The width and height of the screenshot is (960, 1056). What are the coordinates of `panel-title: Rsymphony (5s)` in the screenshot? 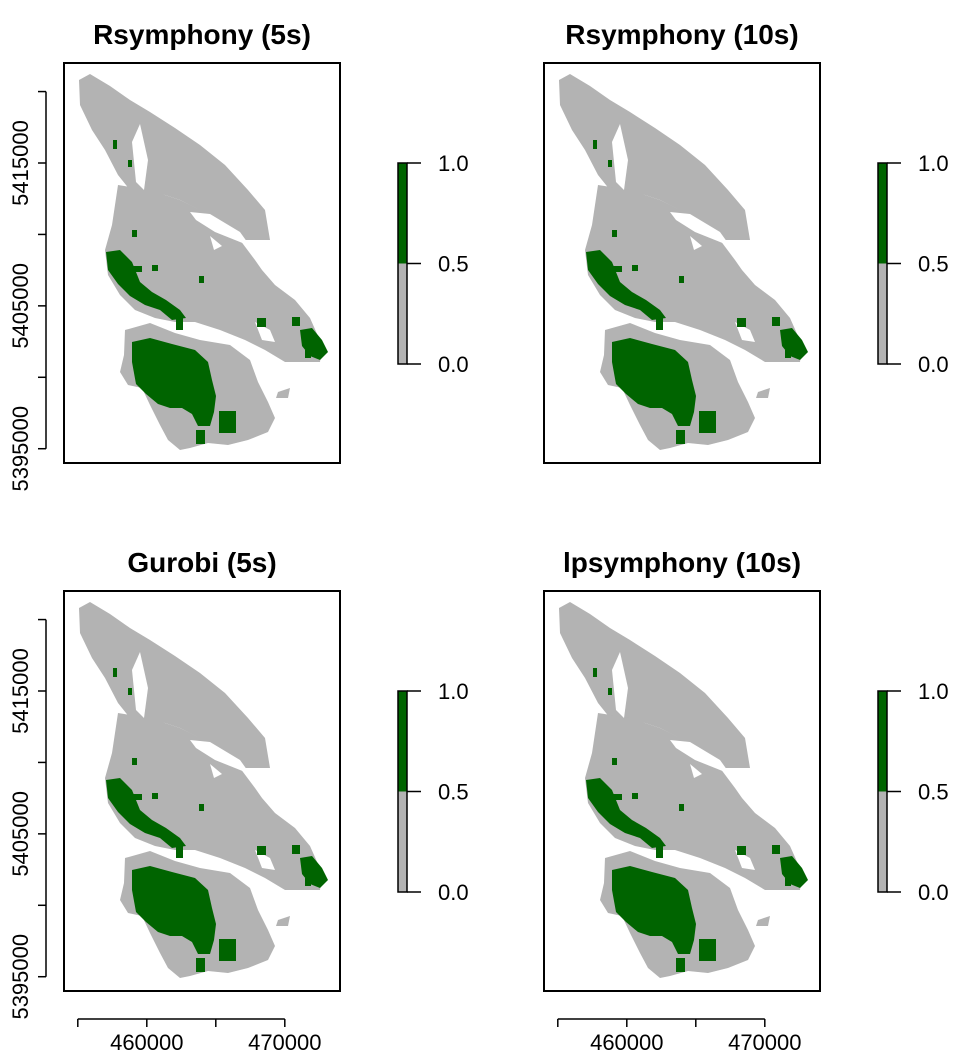 It's located at (202, 34).